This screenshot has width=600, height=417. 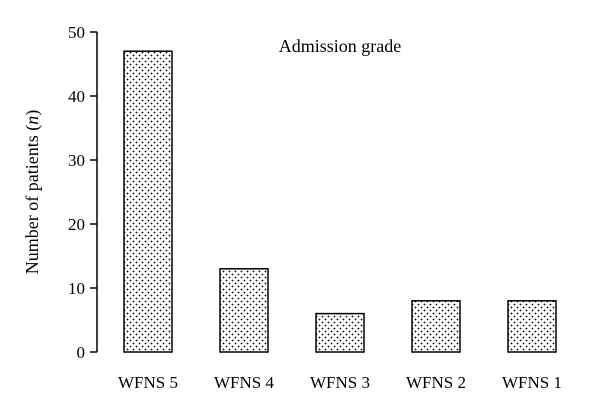 I want to click on y-tick-label: 50, so click(x=76, y=32).